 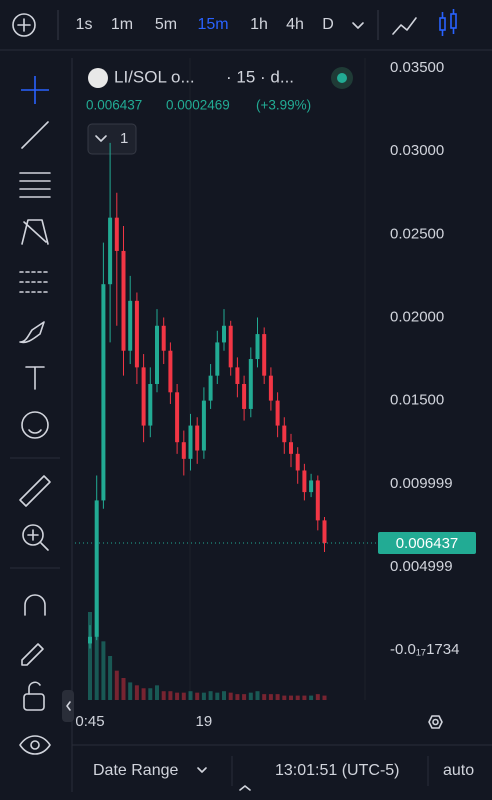 What do you see at coordinates (458, 770) in the screenshot?
I see `scale-mode: auto` at bounding box center [458, 770].